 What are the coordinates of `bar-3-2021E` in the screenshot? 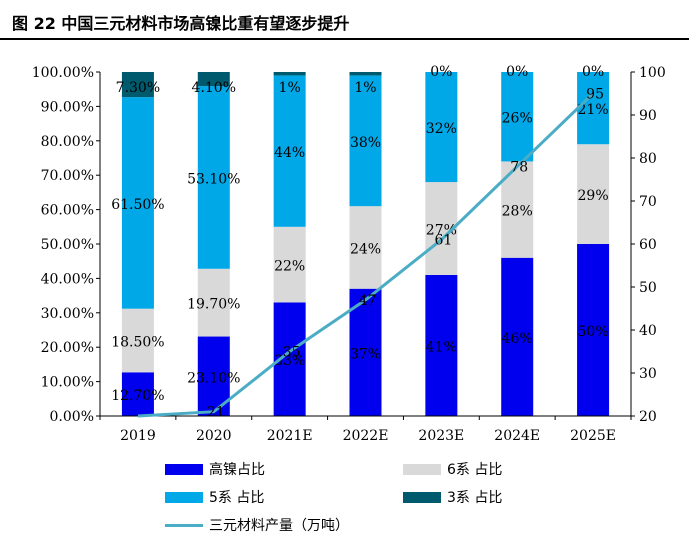 It's located at (289, 74).